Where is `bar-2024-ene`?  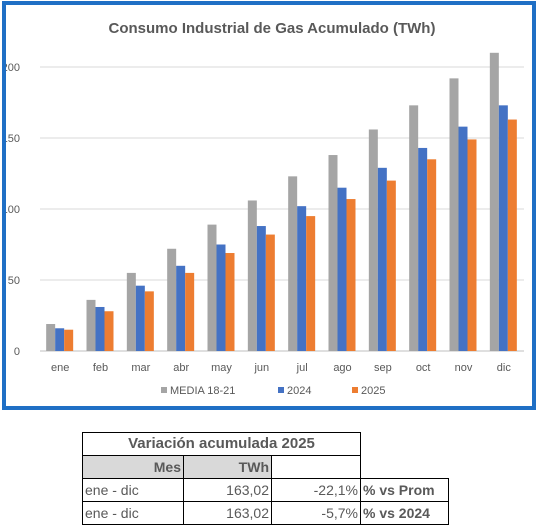 bar-2024-ene is located at coordinates (60, 339).